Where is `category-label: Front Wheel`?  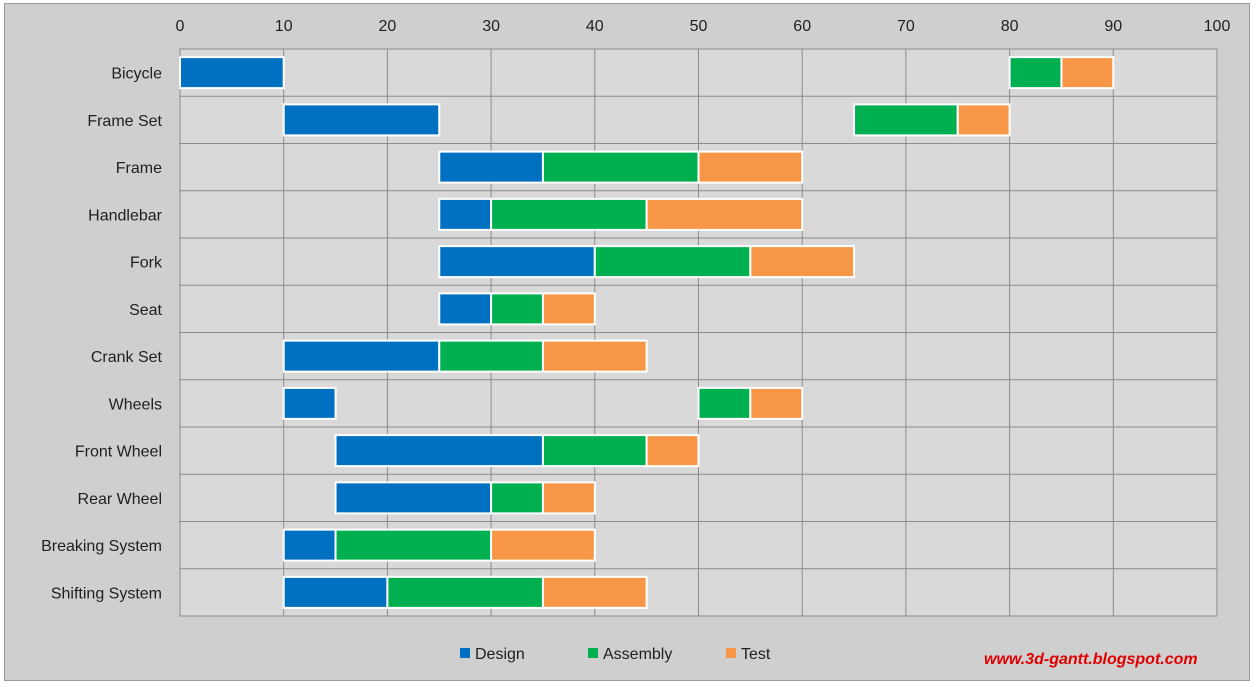
category-label: Front Wheel is located at coordinates (118, 452).